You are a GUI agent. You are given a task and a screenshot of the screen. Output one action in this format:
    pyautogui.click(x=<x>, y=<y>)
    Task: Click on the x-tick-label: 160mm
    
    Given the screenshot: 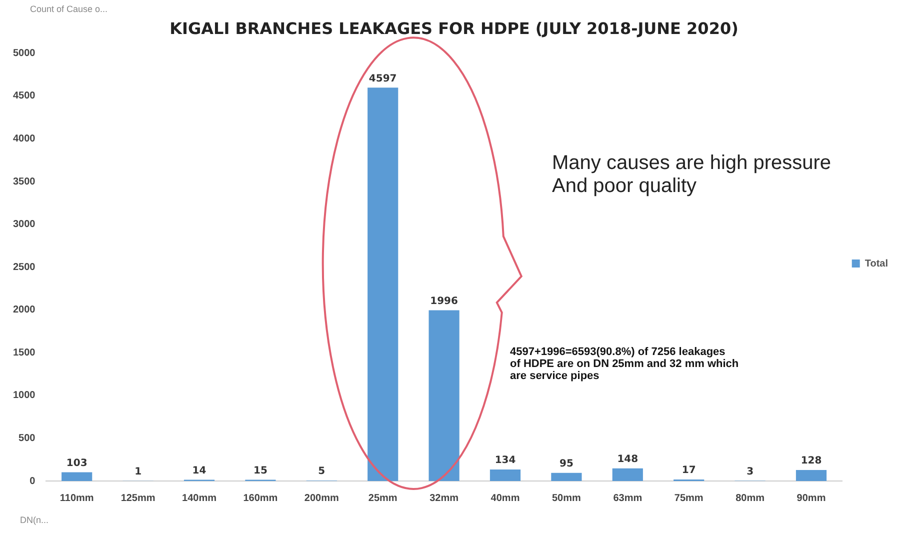 What is the action you would take?
    pyautogui.click(x=260, y=498)
    